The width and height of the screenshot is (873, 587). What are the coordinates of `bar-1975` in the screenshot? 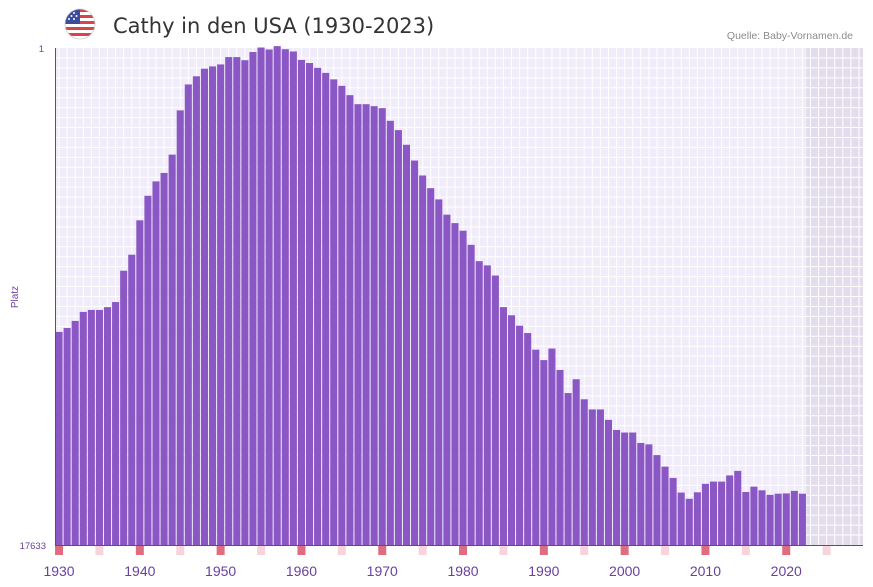 It's located at (423, 360).